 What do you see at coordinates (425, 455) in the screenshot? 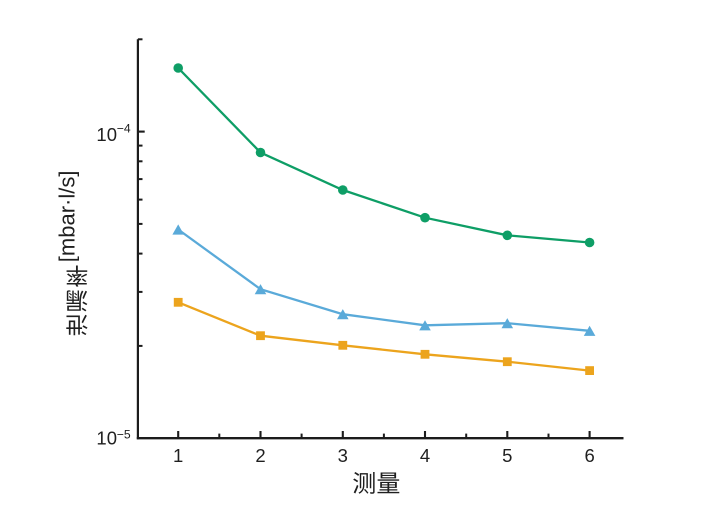
I see `svg-text: 4` at bounding box center [425, 455].